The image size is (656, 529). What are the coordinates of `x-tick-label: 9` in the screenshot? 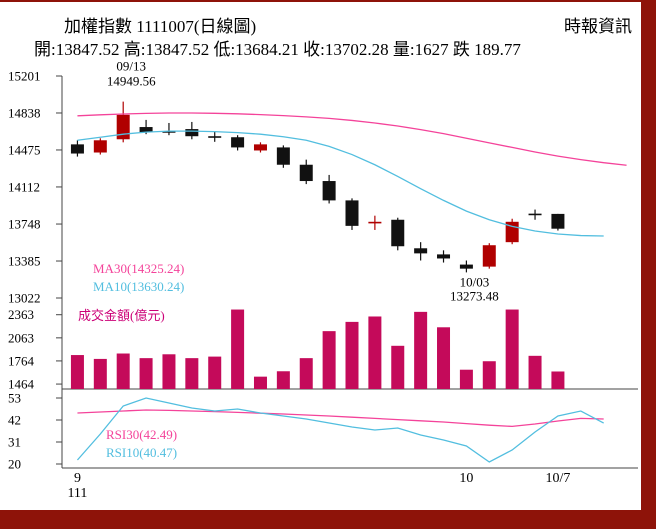 It's located at (77, 478).